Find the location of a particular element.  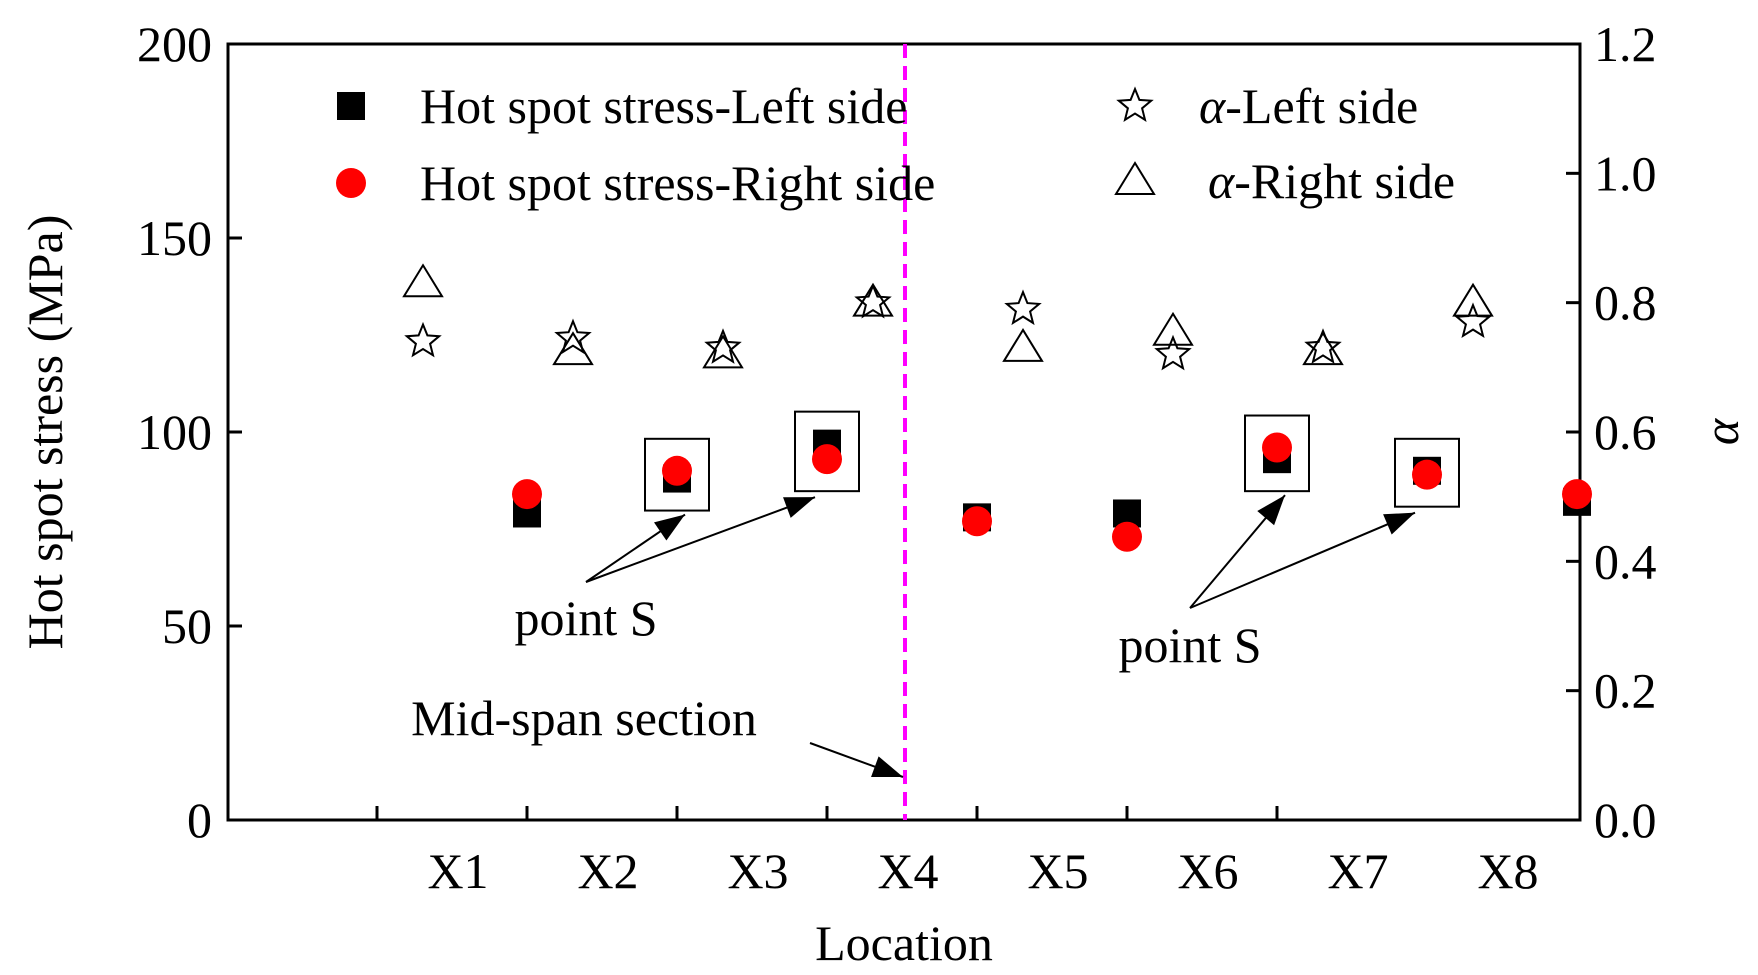

x-tick-label: X1 is located at coordinates (457, 871).